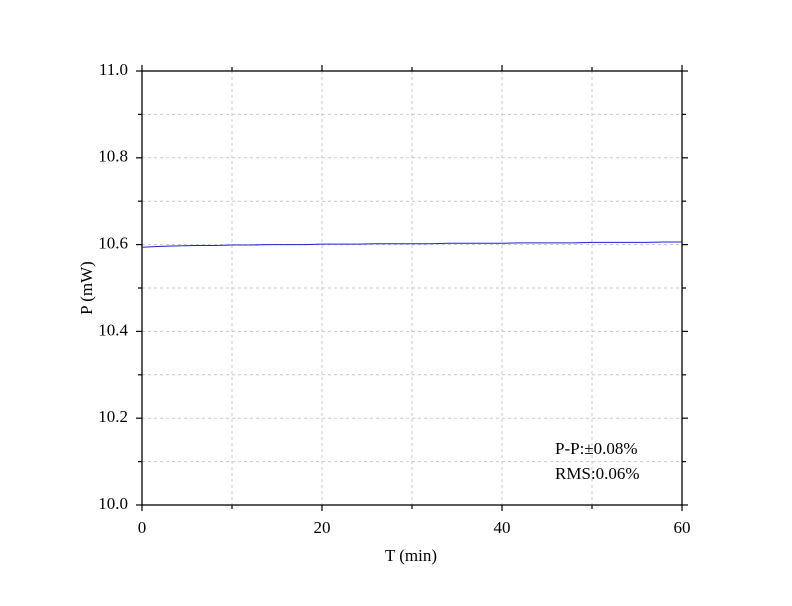 The height and width of the screenshot is (606, 792). What do you see at coordinates (411, 244) in the screenshot?
I see `data-line` at bounding box center [411, 244].